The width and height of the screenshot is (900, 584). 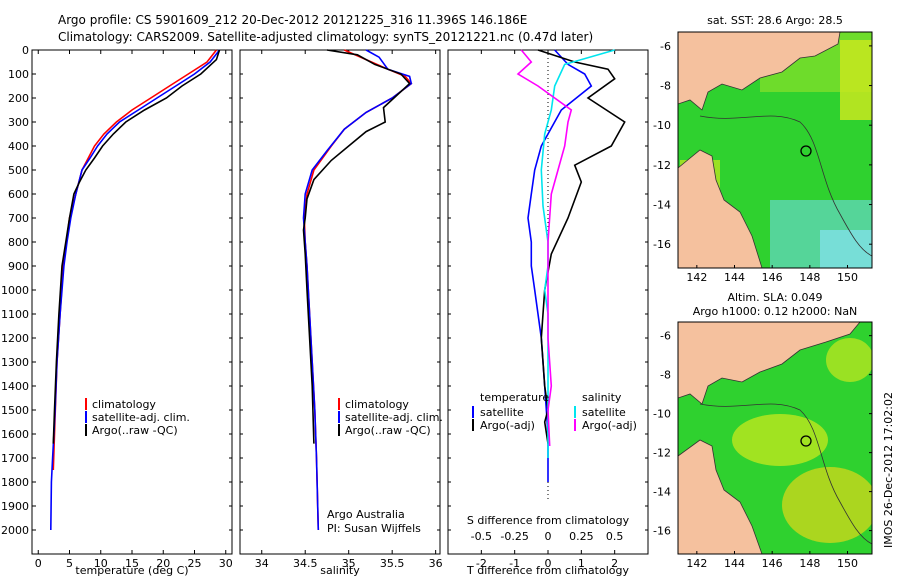 I want to click on legend-label-s-satellite: satellite, so click(x=604, y=412).